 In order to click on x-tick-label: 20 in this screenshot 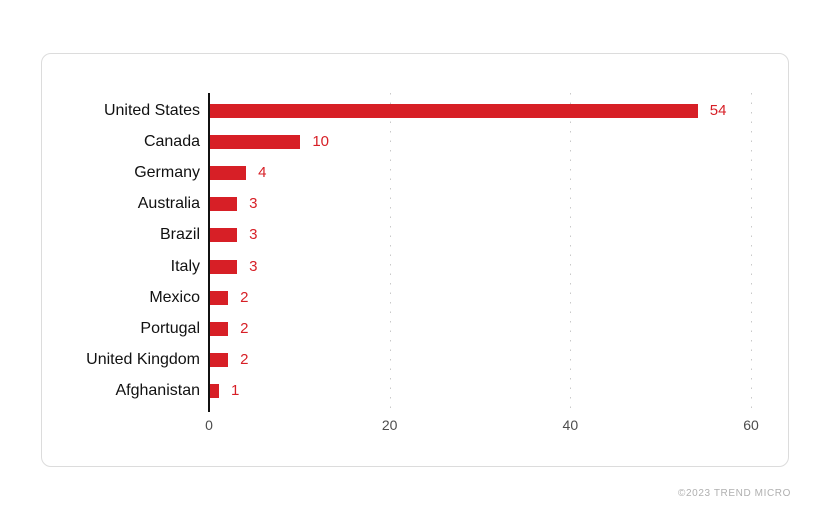, I will do `click(389, 425)`.